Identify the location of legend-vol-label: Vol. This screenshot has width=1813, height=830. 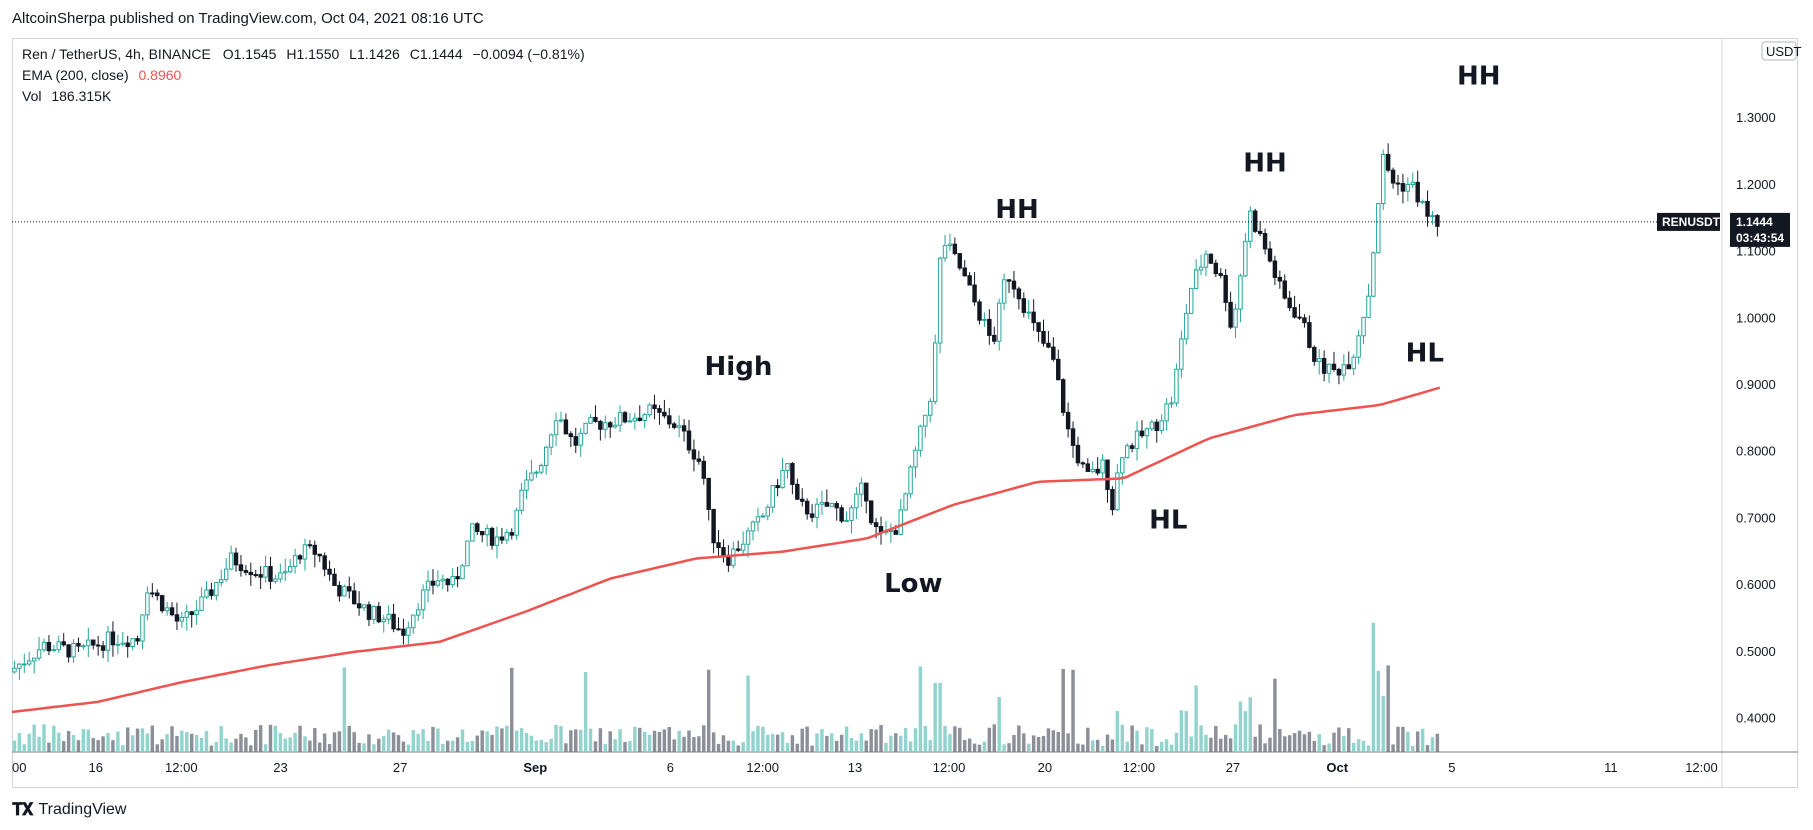
(32, 96).